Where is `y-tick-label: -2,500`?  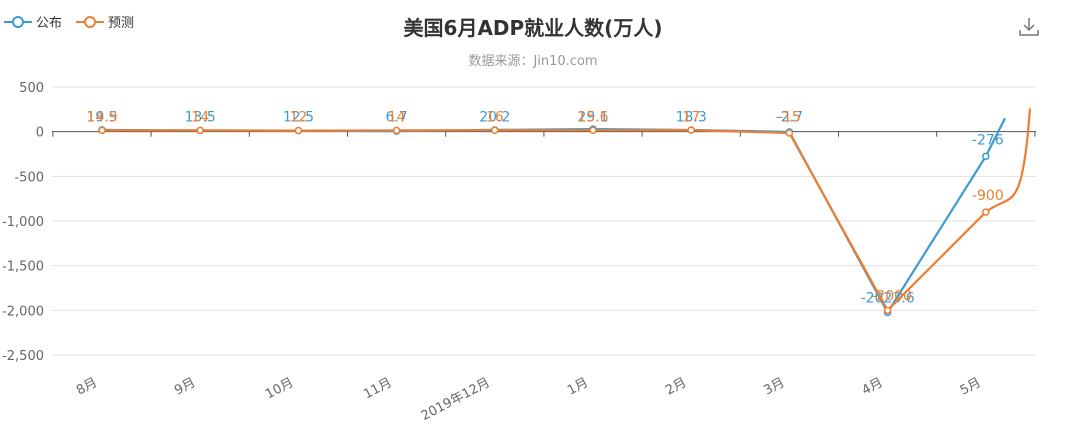
y-tick-label: -2,500 is located at coordinates (23, 356).